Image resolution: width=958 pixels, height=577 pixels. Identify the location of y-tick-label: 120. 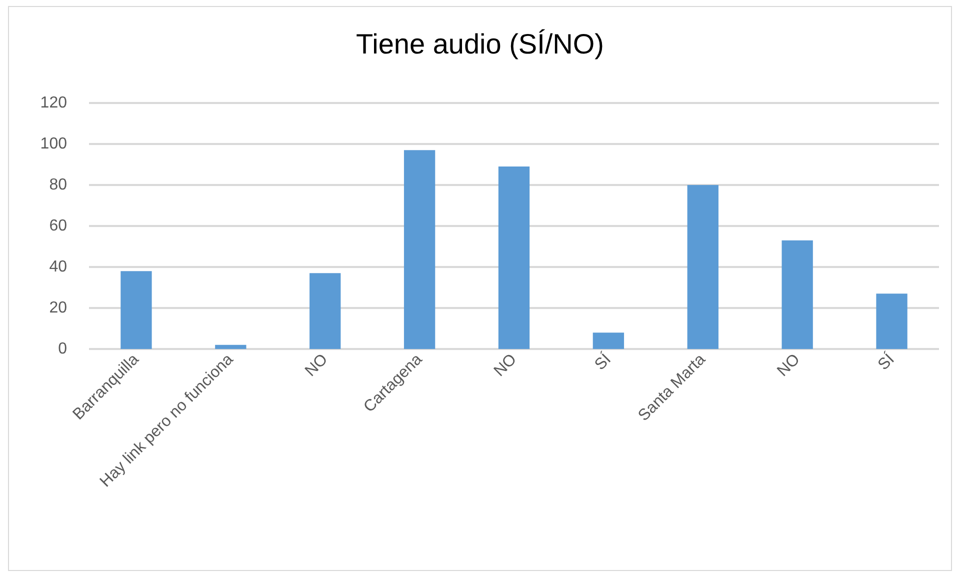
(54, 103).